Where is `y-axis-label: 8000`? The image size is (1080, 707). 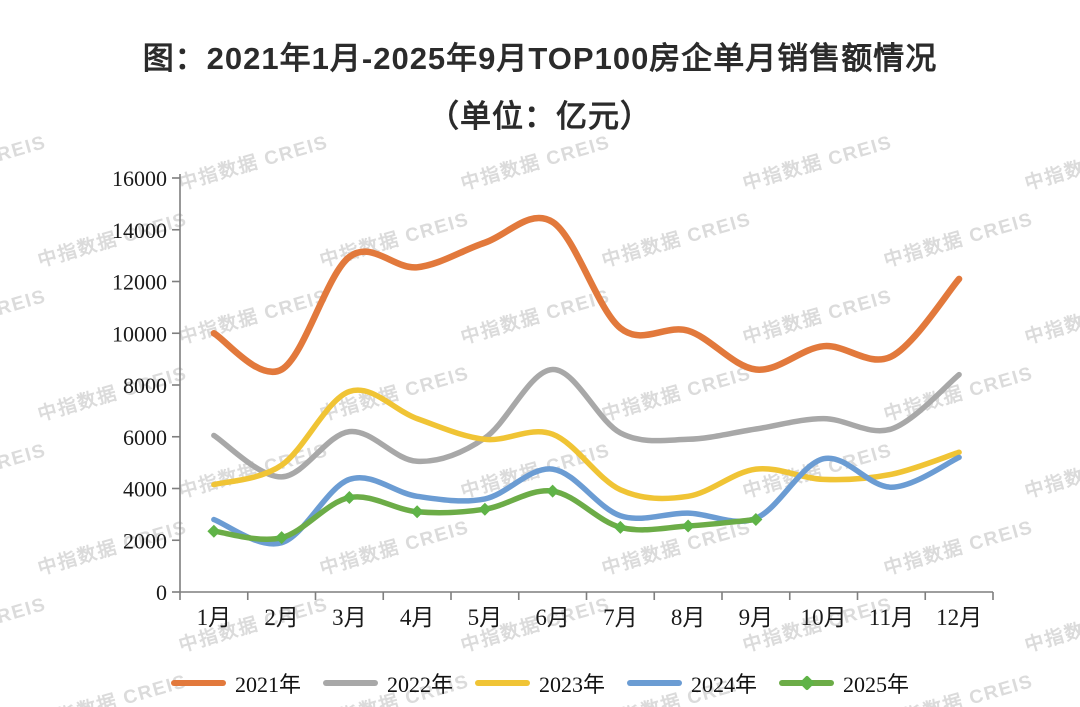
y-axis-label: 8000 is located at coordinates (145, 385).